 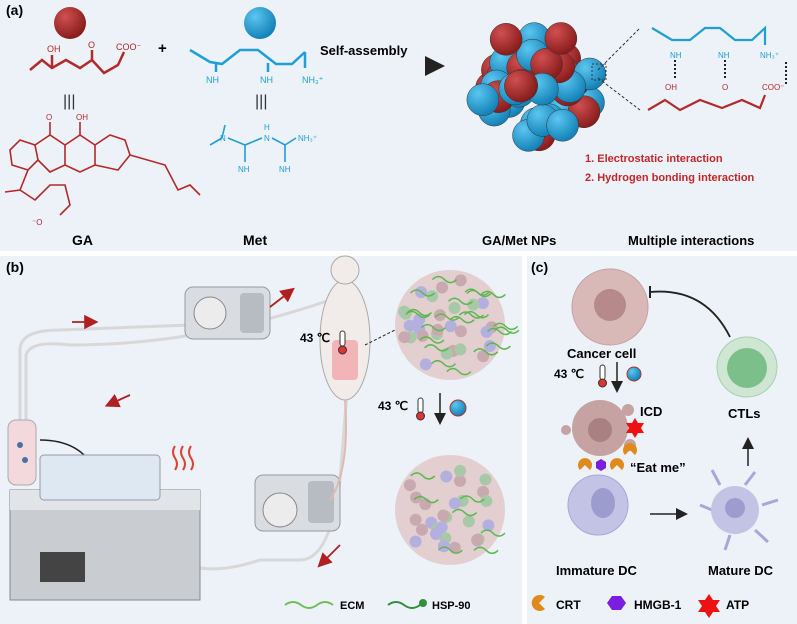 I want to click on interaction-2: 2. Hydrogen bonding interaction, so click(x=670, y=178).